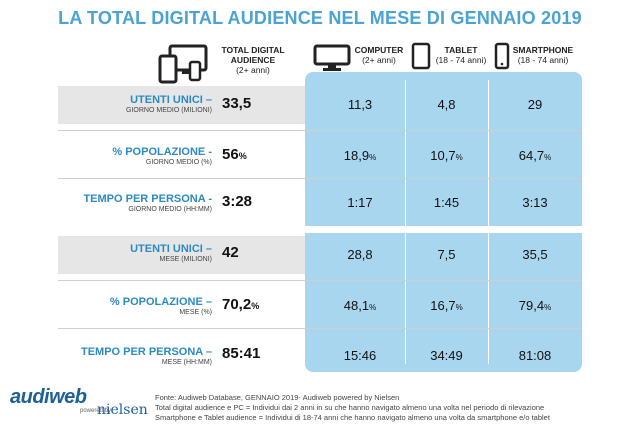 Image resolution: width=640 pixels, height=432 pixels. Describe the element at coordinates (446, 355) in the screenshot. I see `tablet-value: 34:49` at that location.